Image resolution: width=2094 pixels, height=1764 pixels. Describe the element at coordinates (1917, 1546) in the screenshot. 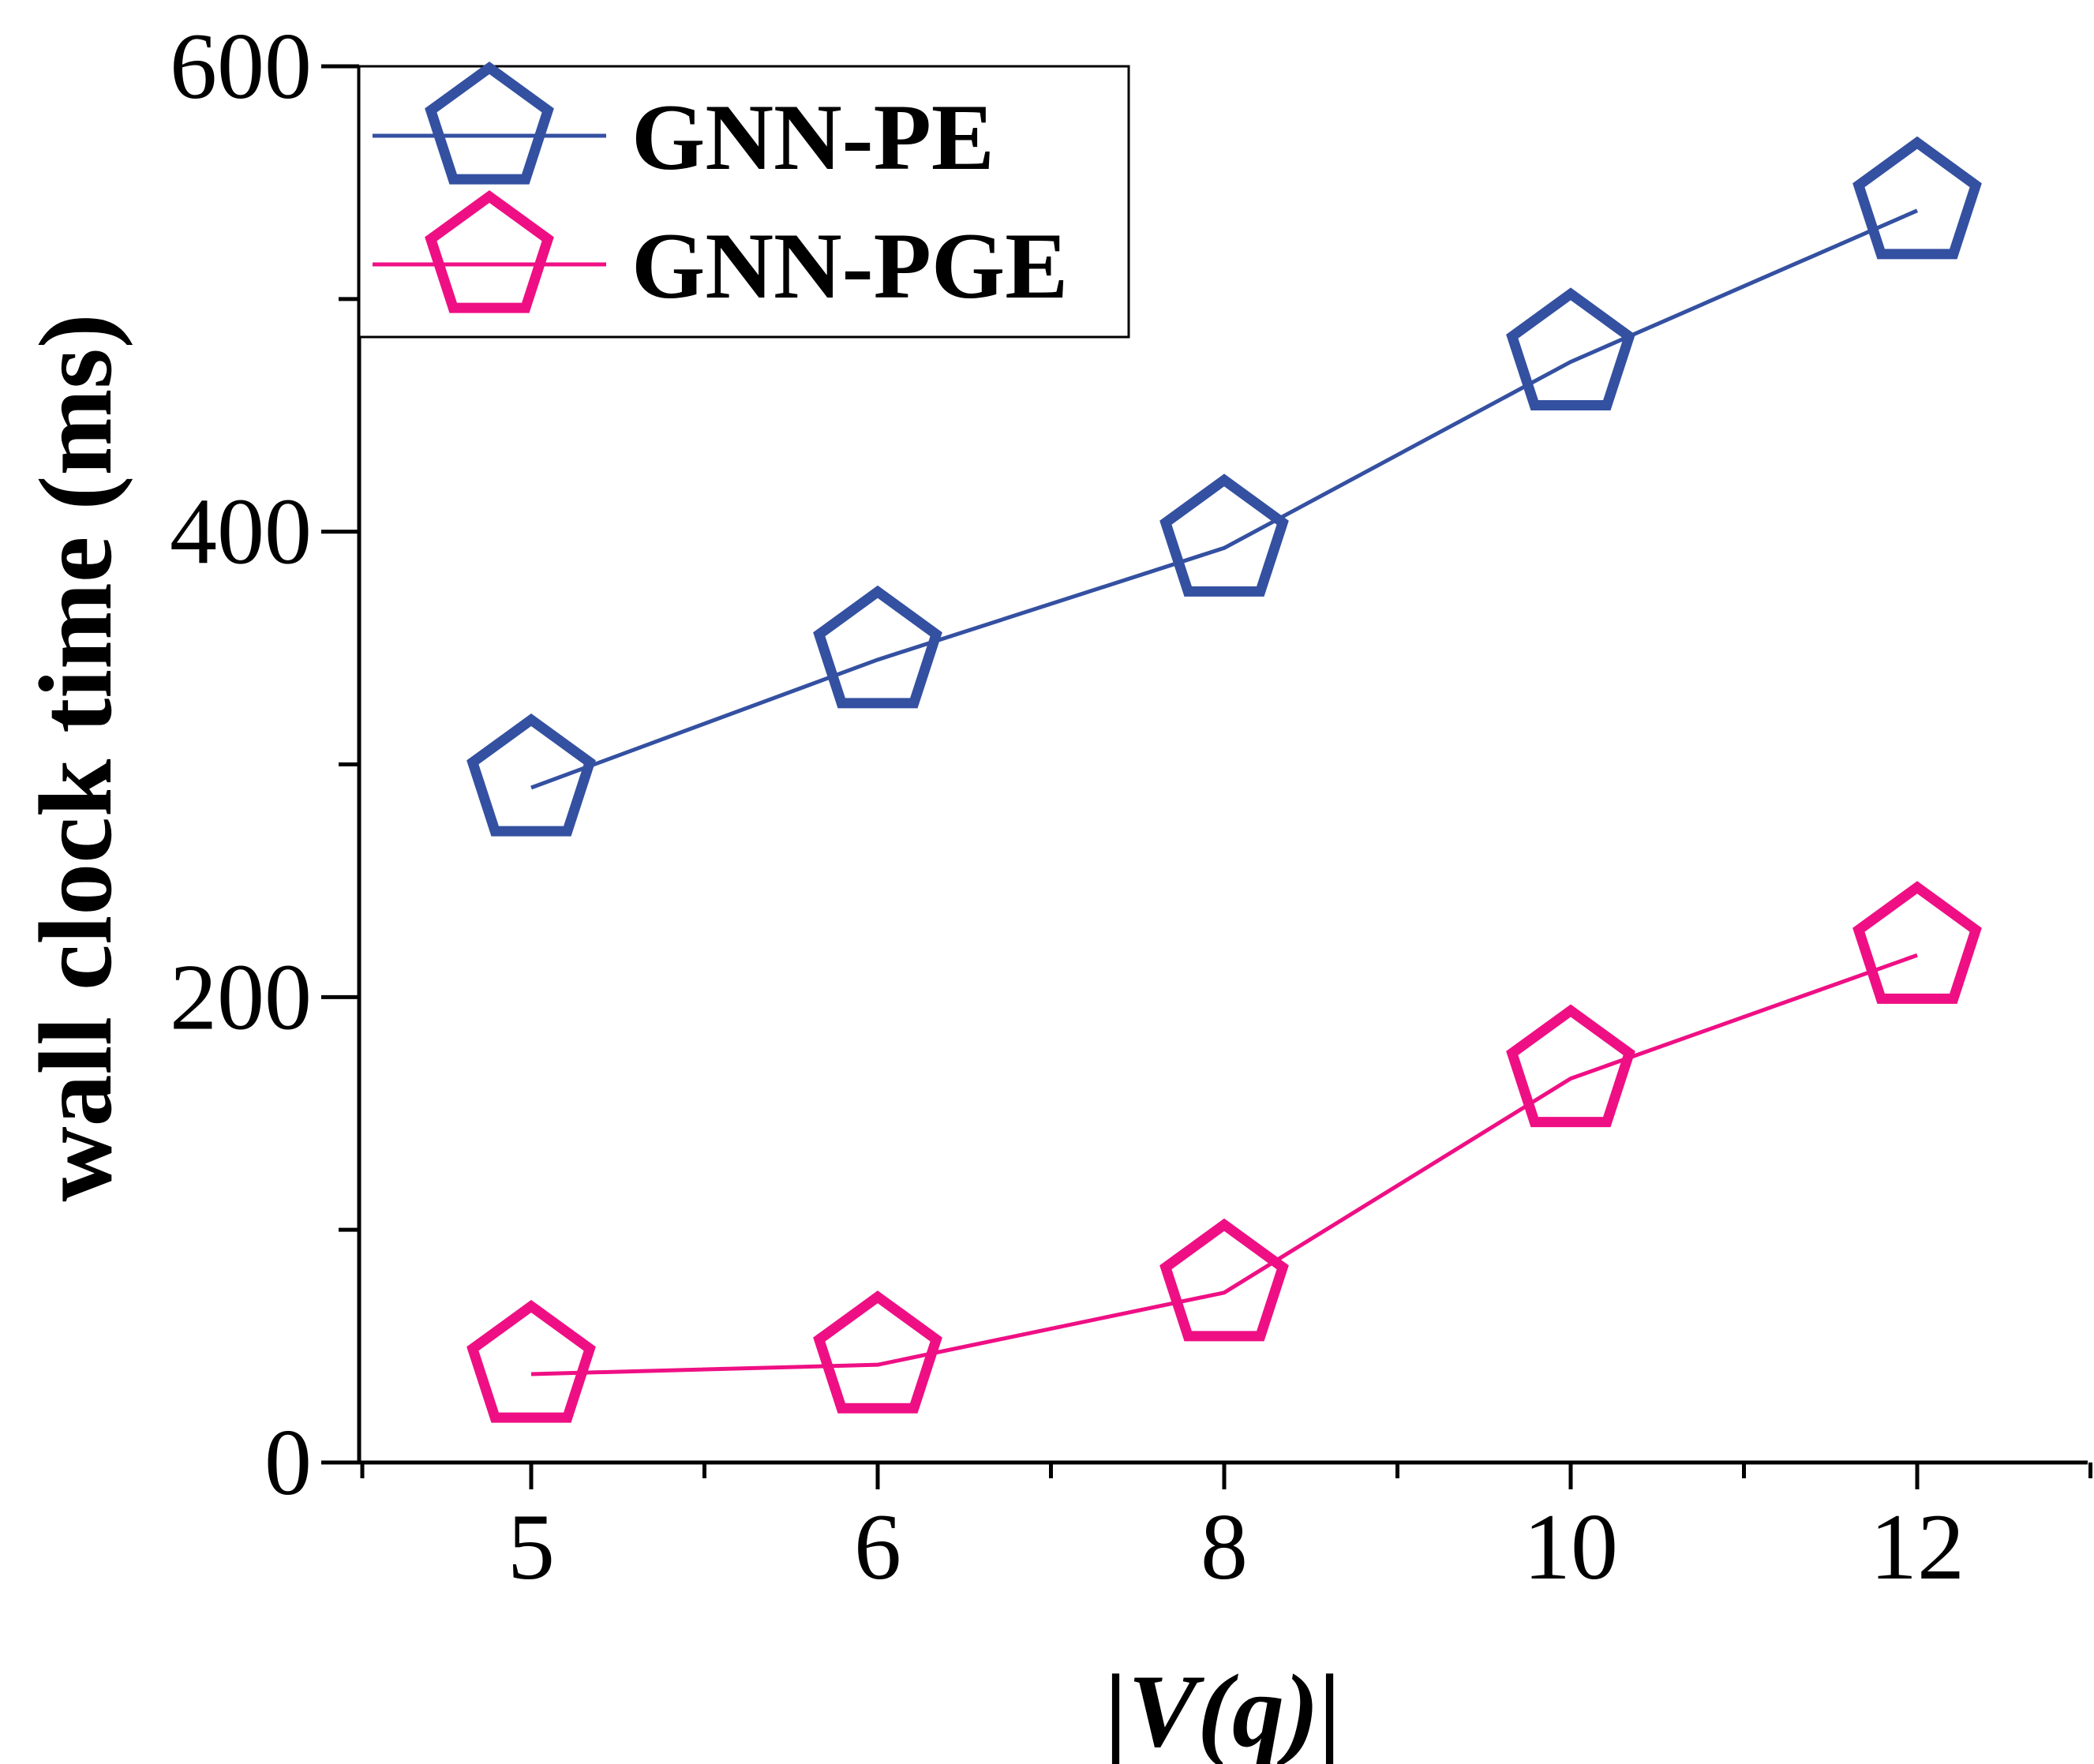

I see `x-tick-label: 12` at that location.